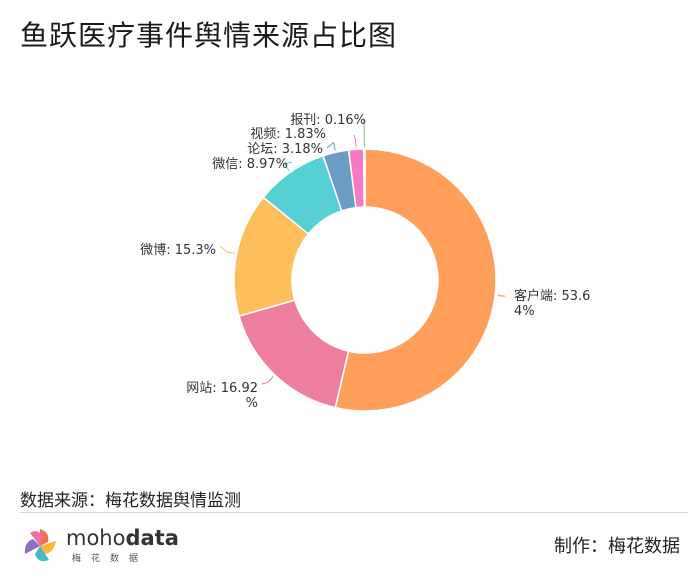 Image resolution: width=700 pixels, height=576 pixels. I want to click on footer-divider, so click(354, 512).